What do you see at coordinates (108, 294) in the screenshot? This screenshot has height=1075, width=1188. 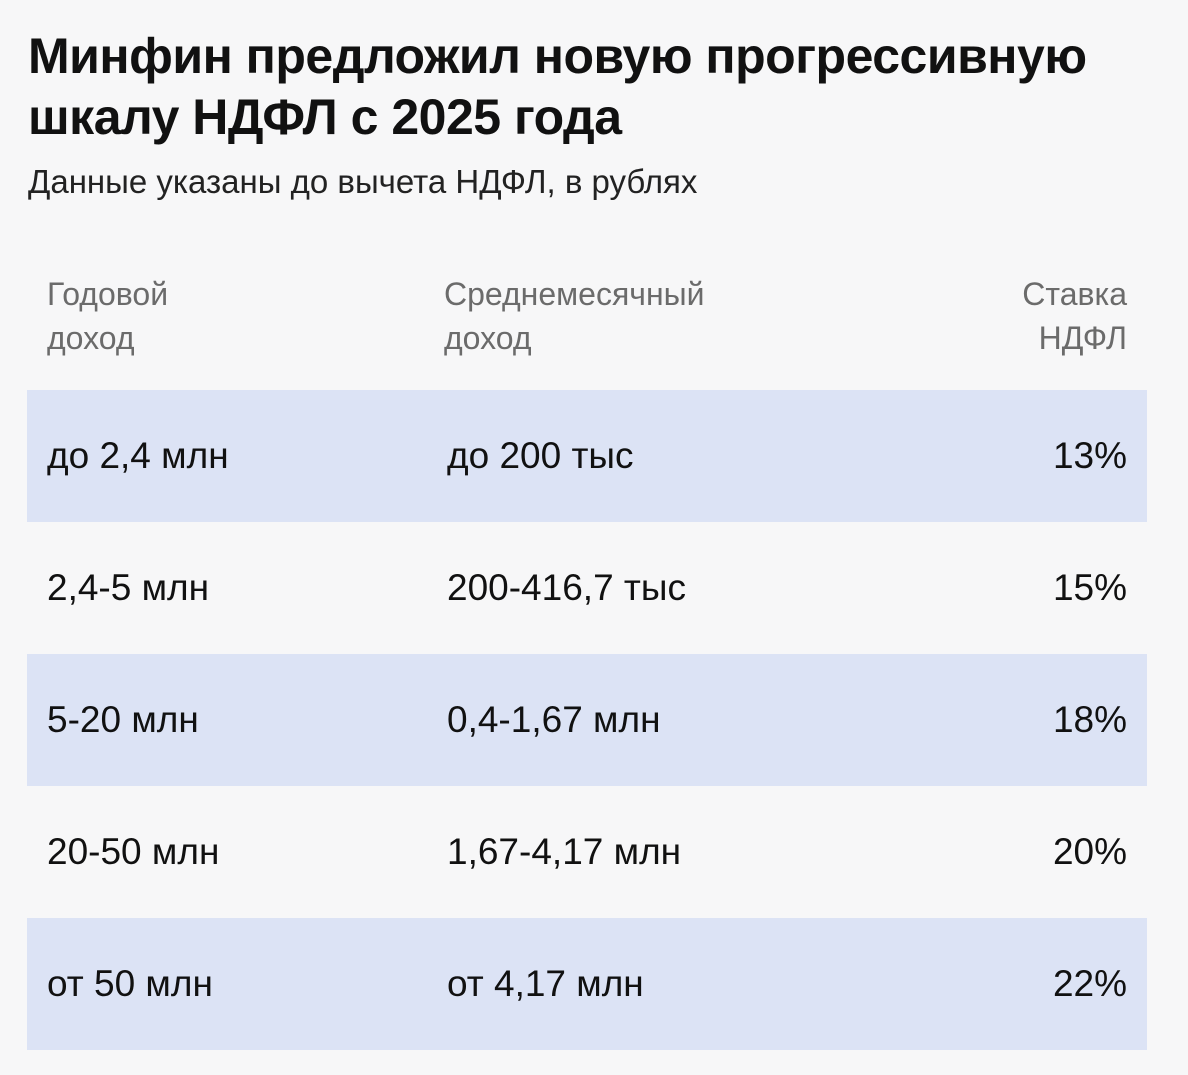 I see `column-header-line: Годовой` at bounding box center [108, 294].